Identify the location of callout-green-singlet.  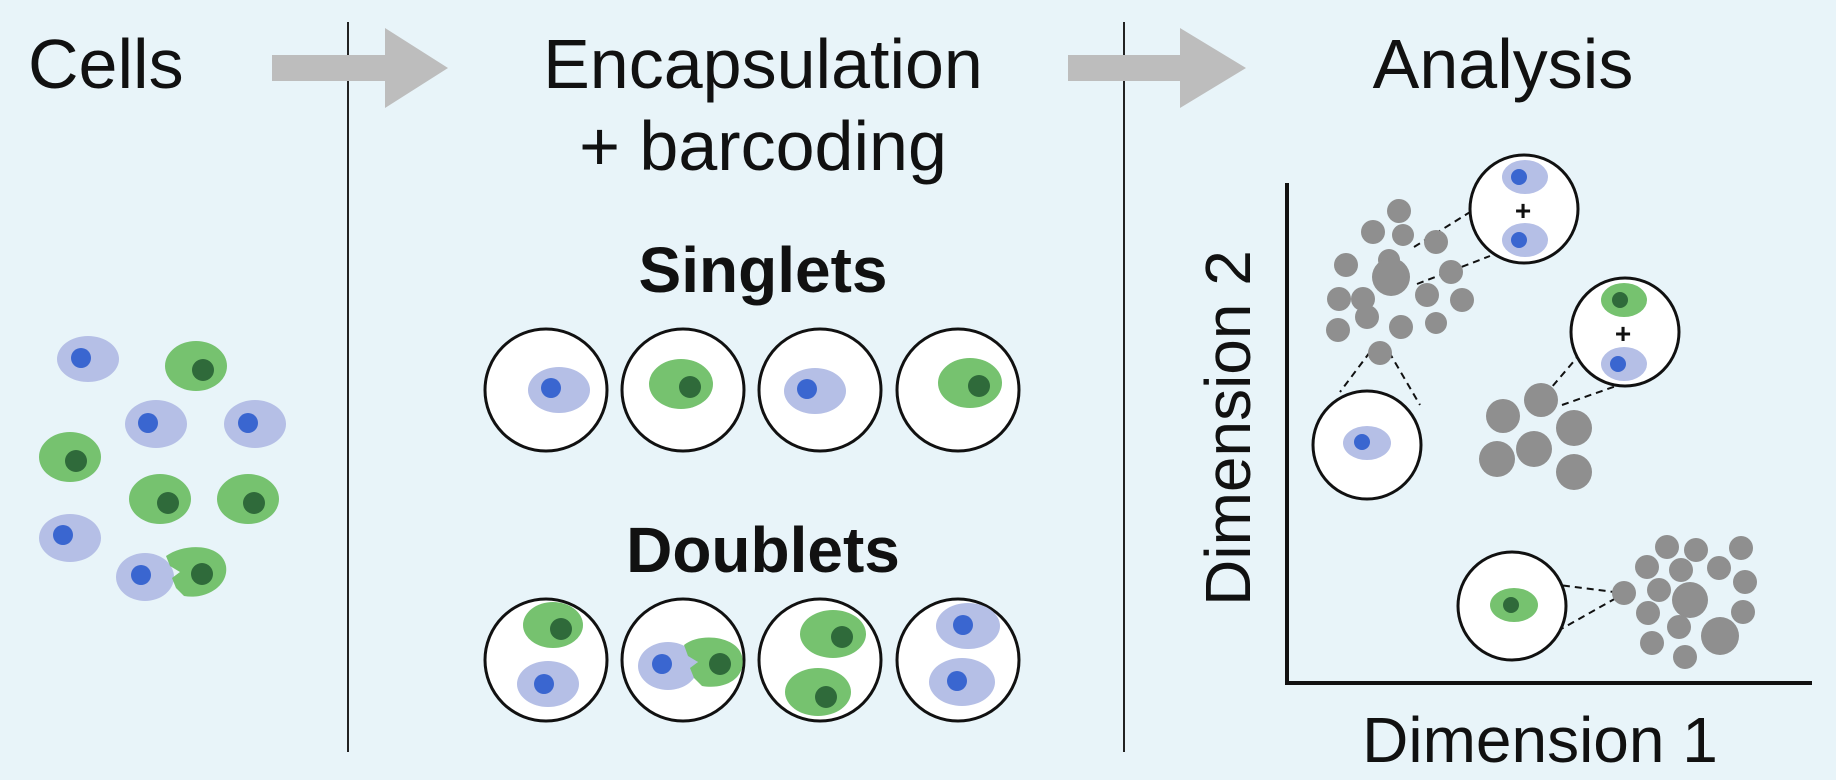
(1512, 606).